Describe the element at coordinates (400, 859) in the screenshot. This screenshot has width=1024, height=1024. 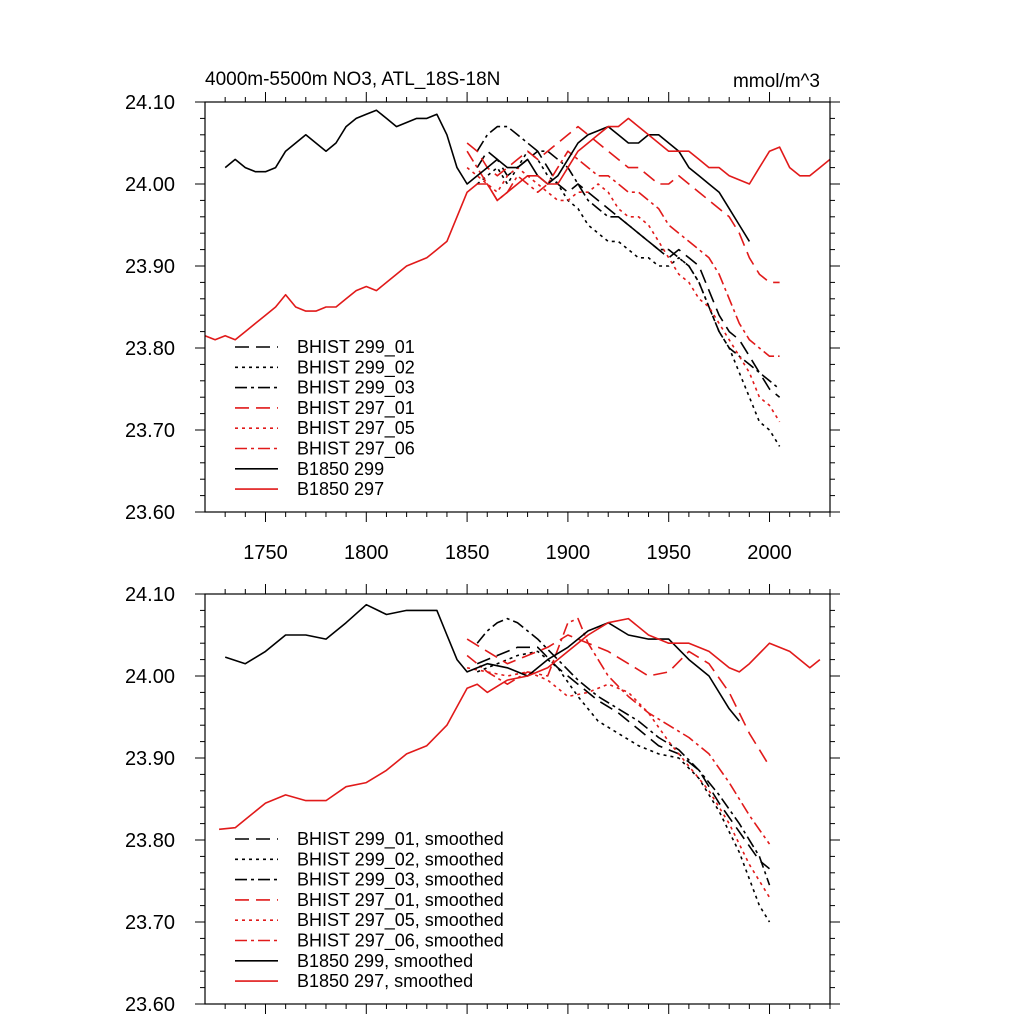
I see `legend-label: BHIST 299_02, smoothed` at that location.